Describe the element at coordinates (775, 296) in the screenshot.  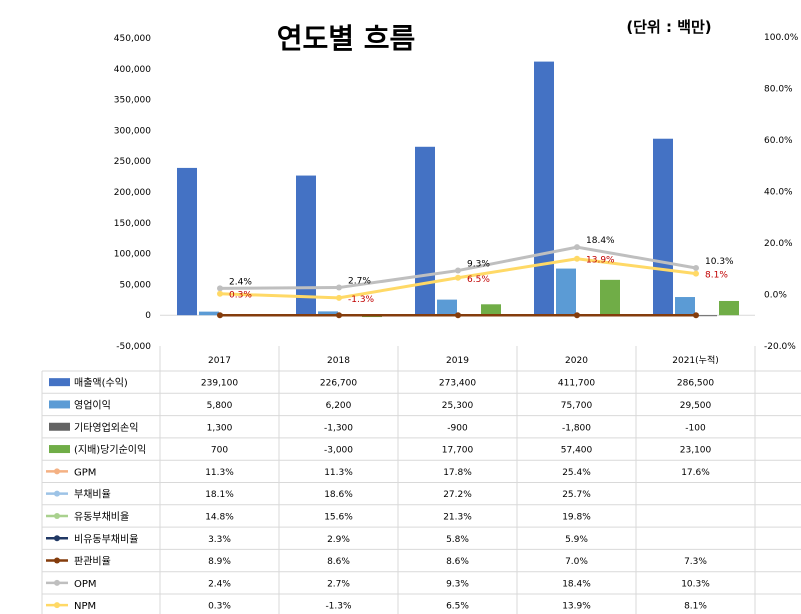
I see `y-right-tick-label: 0.0%` at that location.